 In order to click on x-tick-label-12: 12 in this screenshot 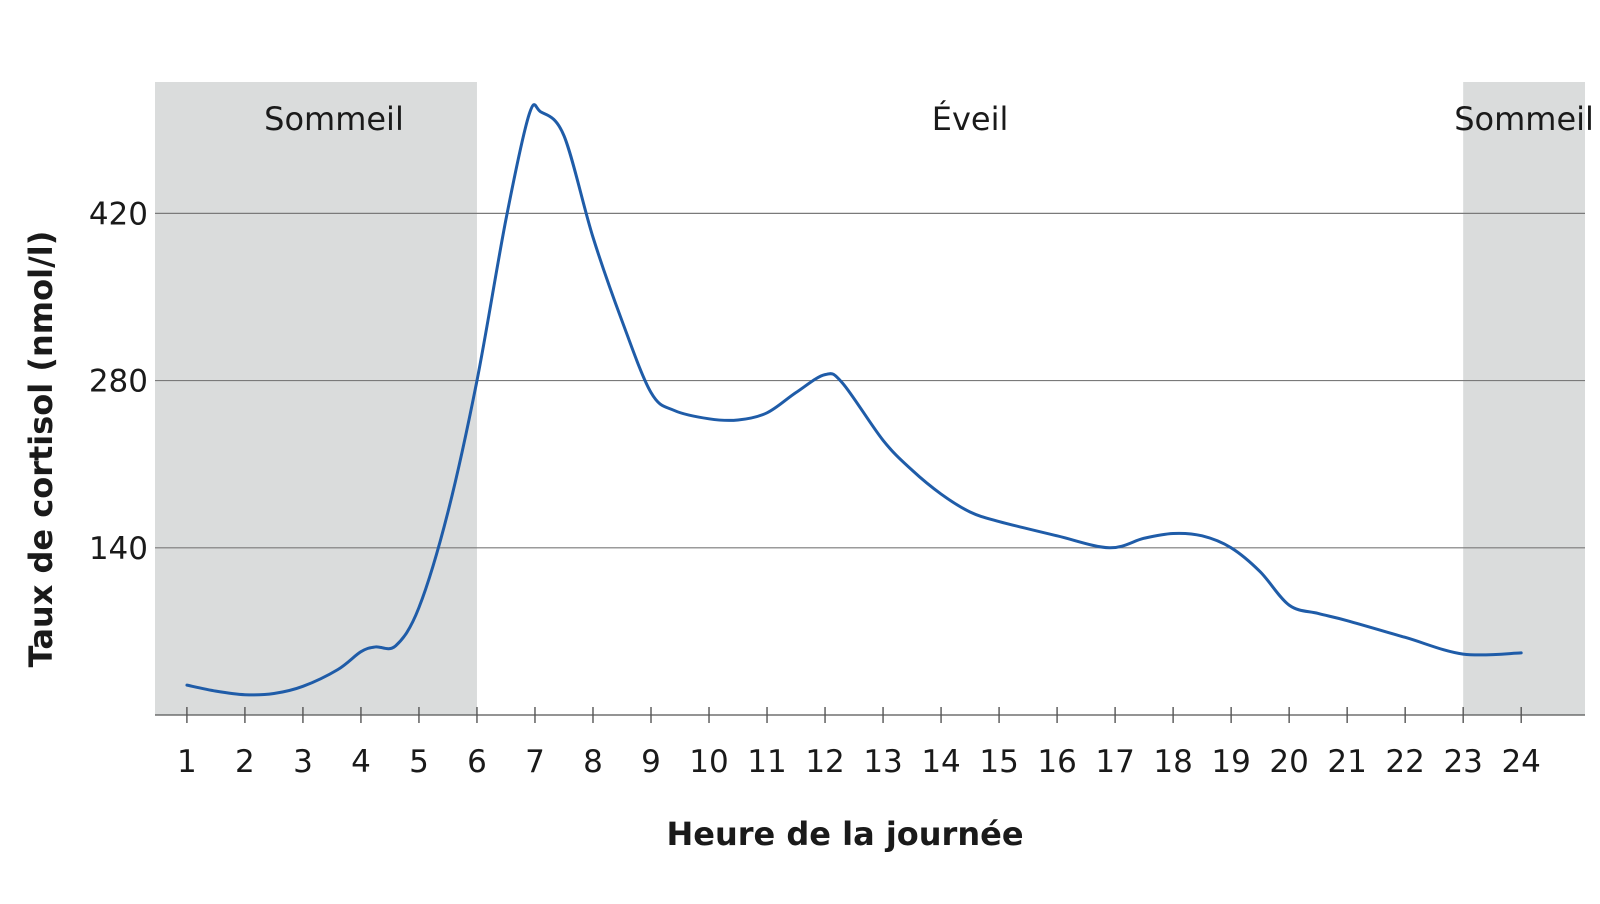, I will do `click(824, 762)`.